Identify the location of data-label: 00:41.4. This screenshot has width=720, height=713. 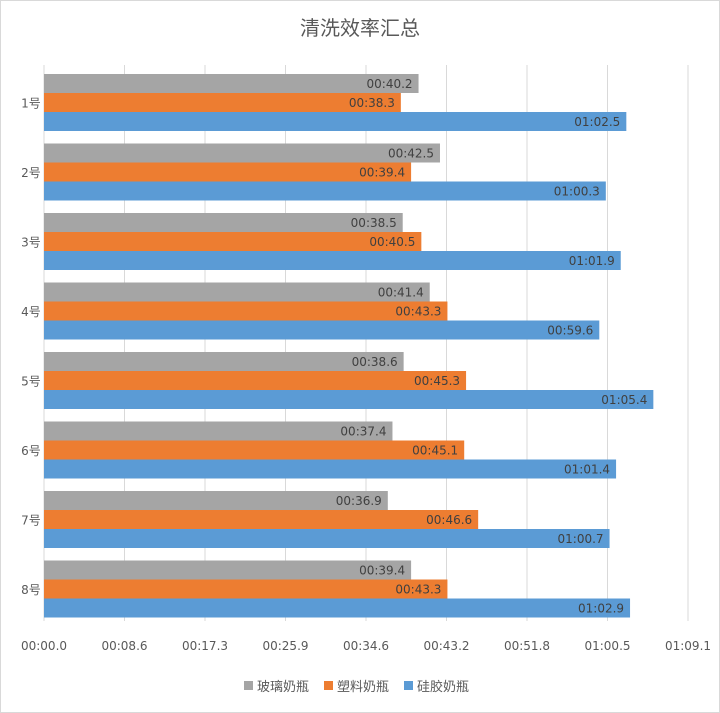
(401, 293).